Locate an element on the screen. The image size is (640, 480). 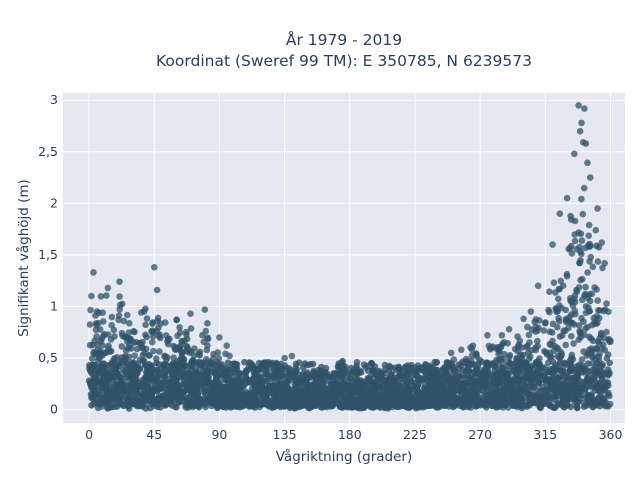
x-tick-label: 180 is located at coordinates (350, 434).